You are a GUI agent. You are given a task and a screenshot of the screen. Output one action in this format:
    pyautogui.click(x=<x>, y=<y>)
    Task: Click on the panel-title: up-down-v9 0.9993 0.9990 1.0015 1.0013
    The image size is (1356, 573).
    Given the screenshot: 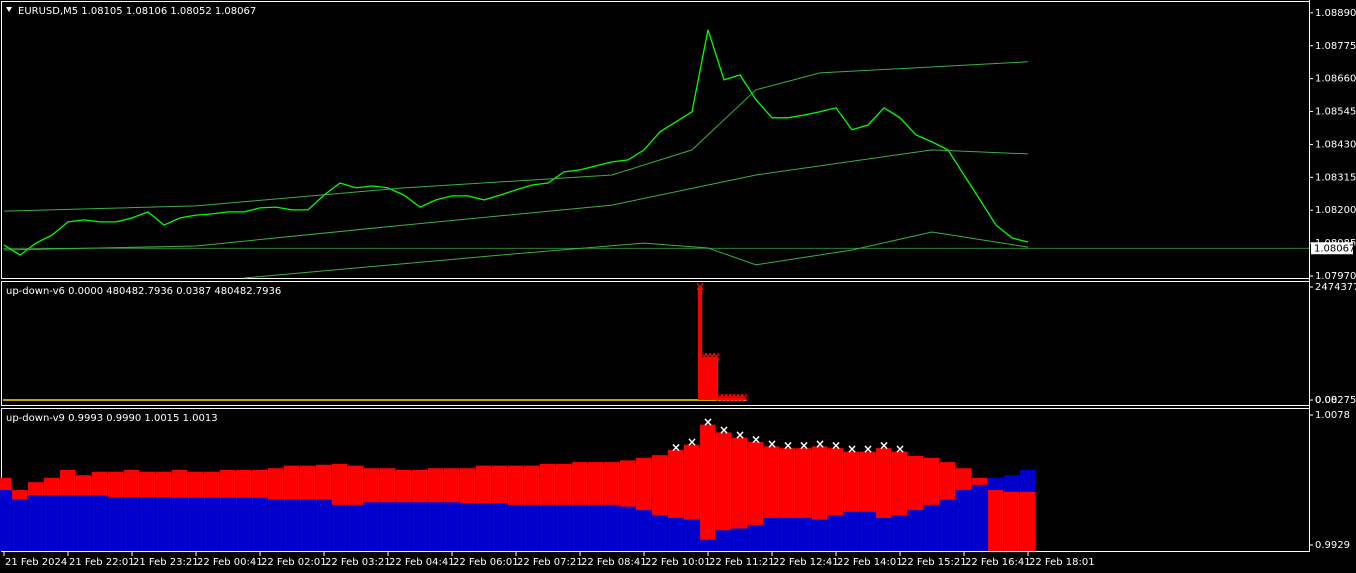 What is the action you would take?
    pyautogui.click(x=112, y=418)
    